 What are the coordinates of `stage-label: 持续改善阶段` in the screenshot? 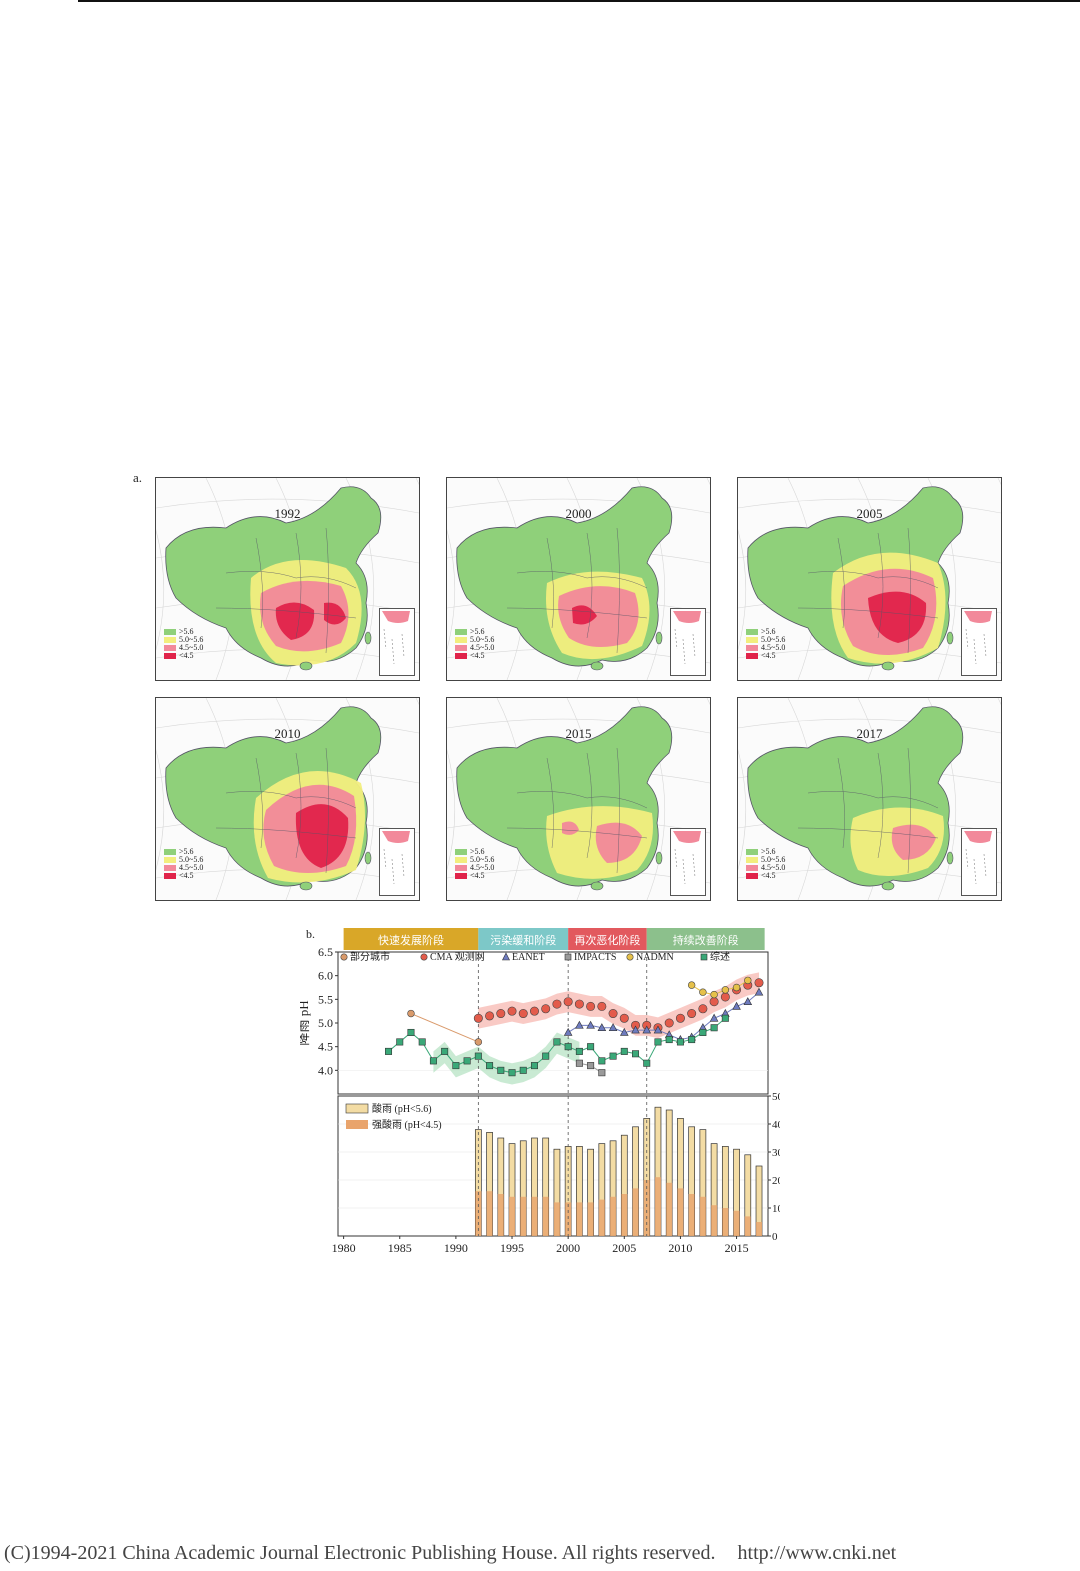 It's located at (706, 940).